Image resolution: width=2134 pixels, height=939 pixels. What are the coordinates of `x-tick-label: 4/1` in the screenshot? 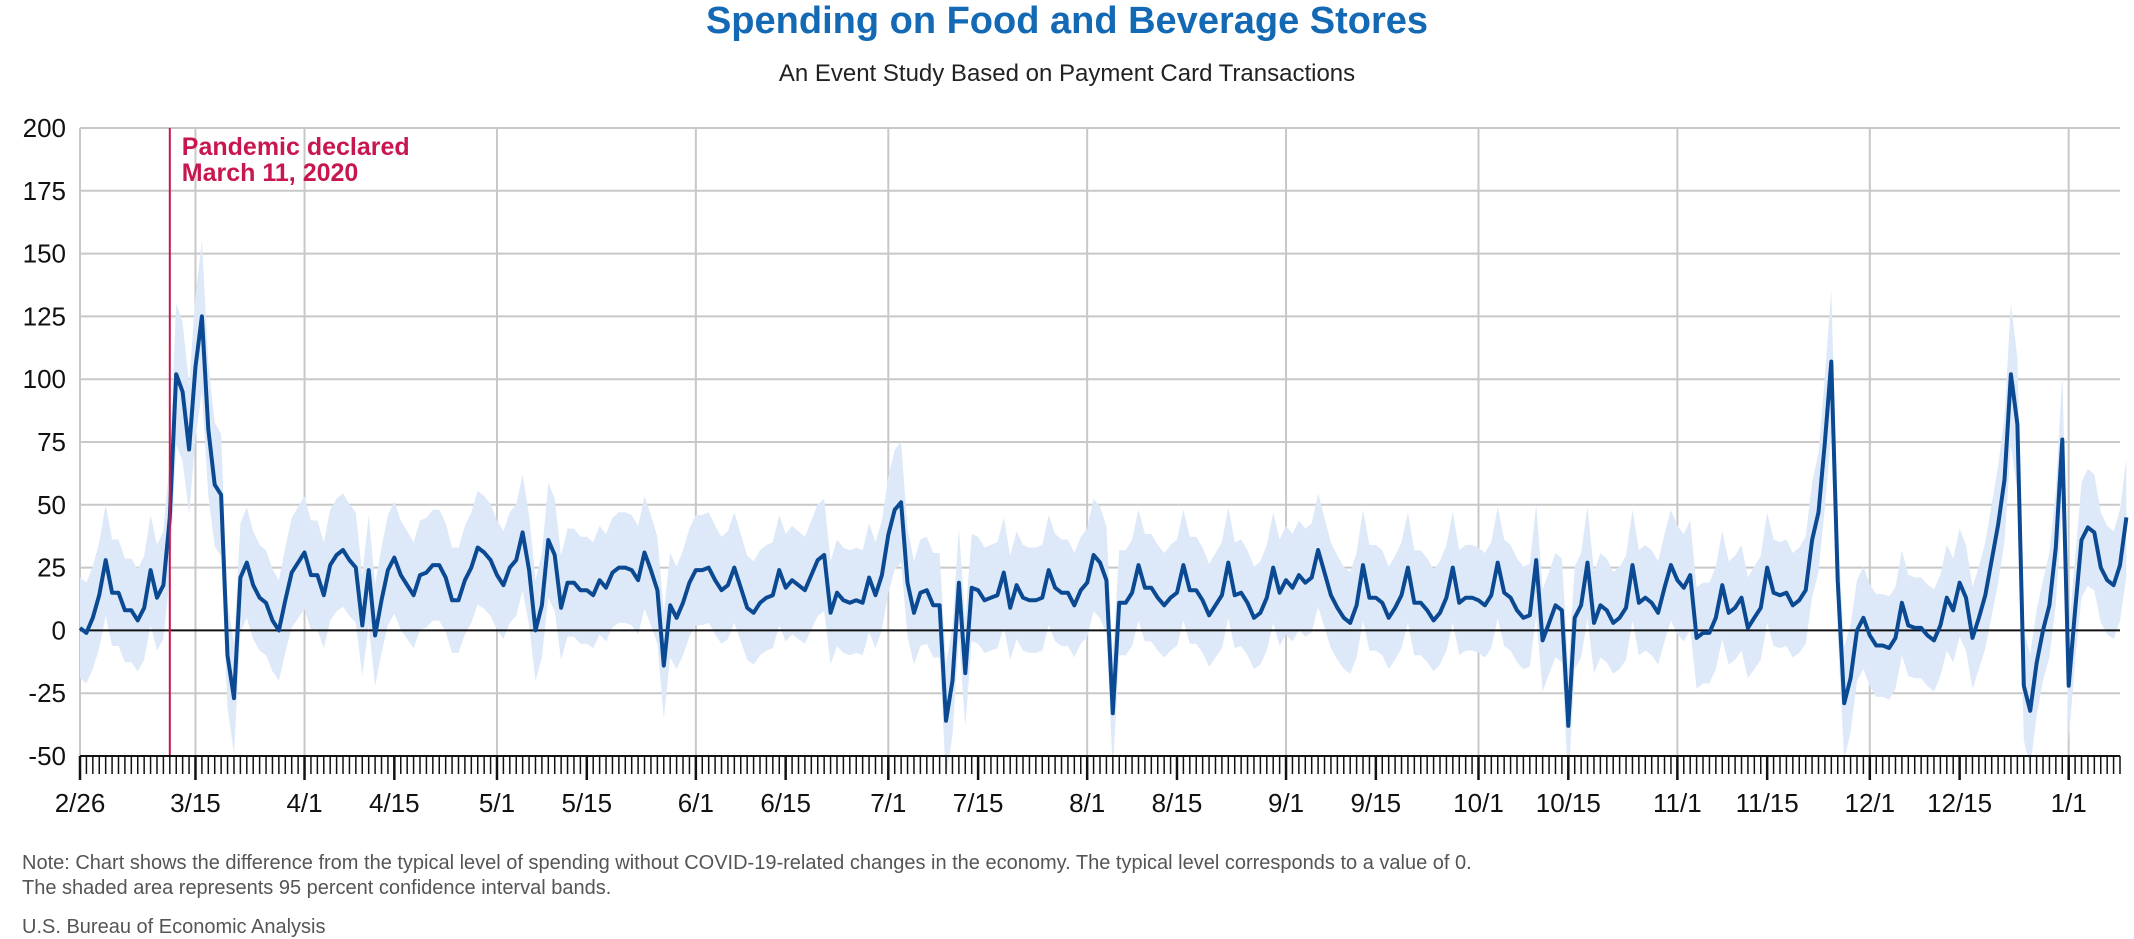 It's located at (304, 803).